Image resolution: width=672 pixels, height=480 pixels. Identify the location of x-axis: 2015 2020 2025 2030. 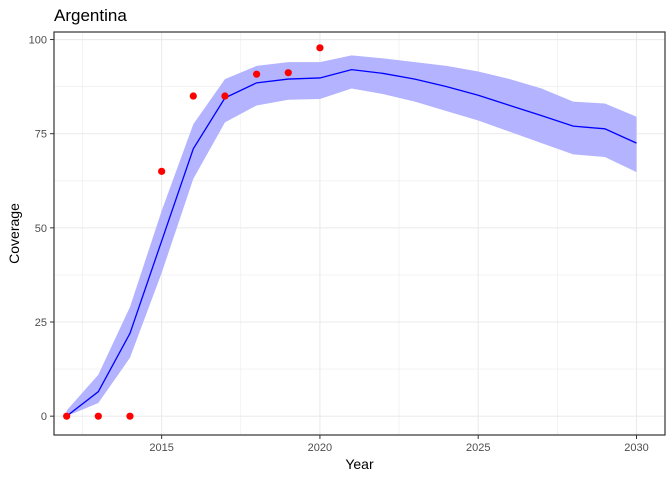
(399, 444).